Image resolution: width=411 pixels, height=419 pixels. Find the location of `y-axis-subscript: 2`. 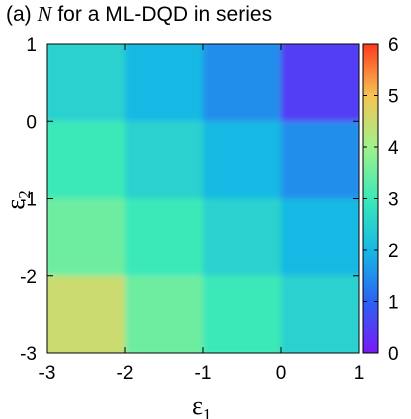

y-axis-subscript: 2 is located at coordinates (24, 194).